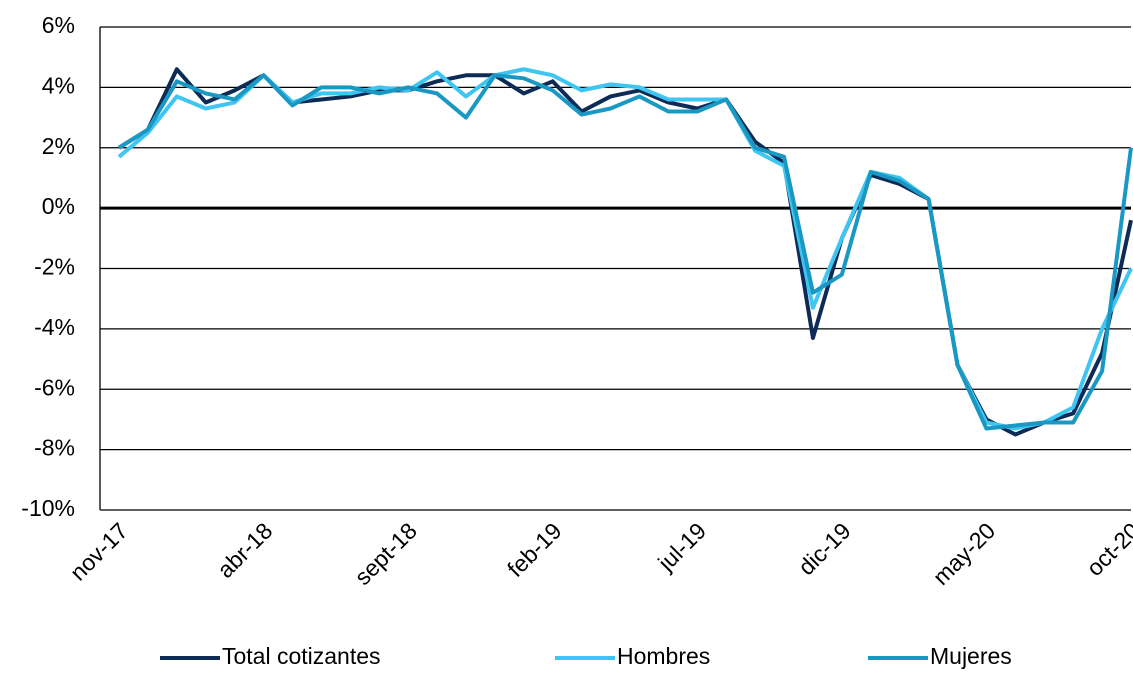 This screenshot has height=673, width=1133. Describe the element at coordinates (681, 546) in the screenshot. I see `x-tick-label: jul-19` at that location.